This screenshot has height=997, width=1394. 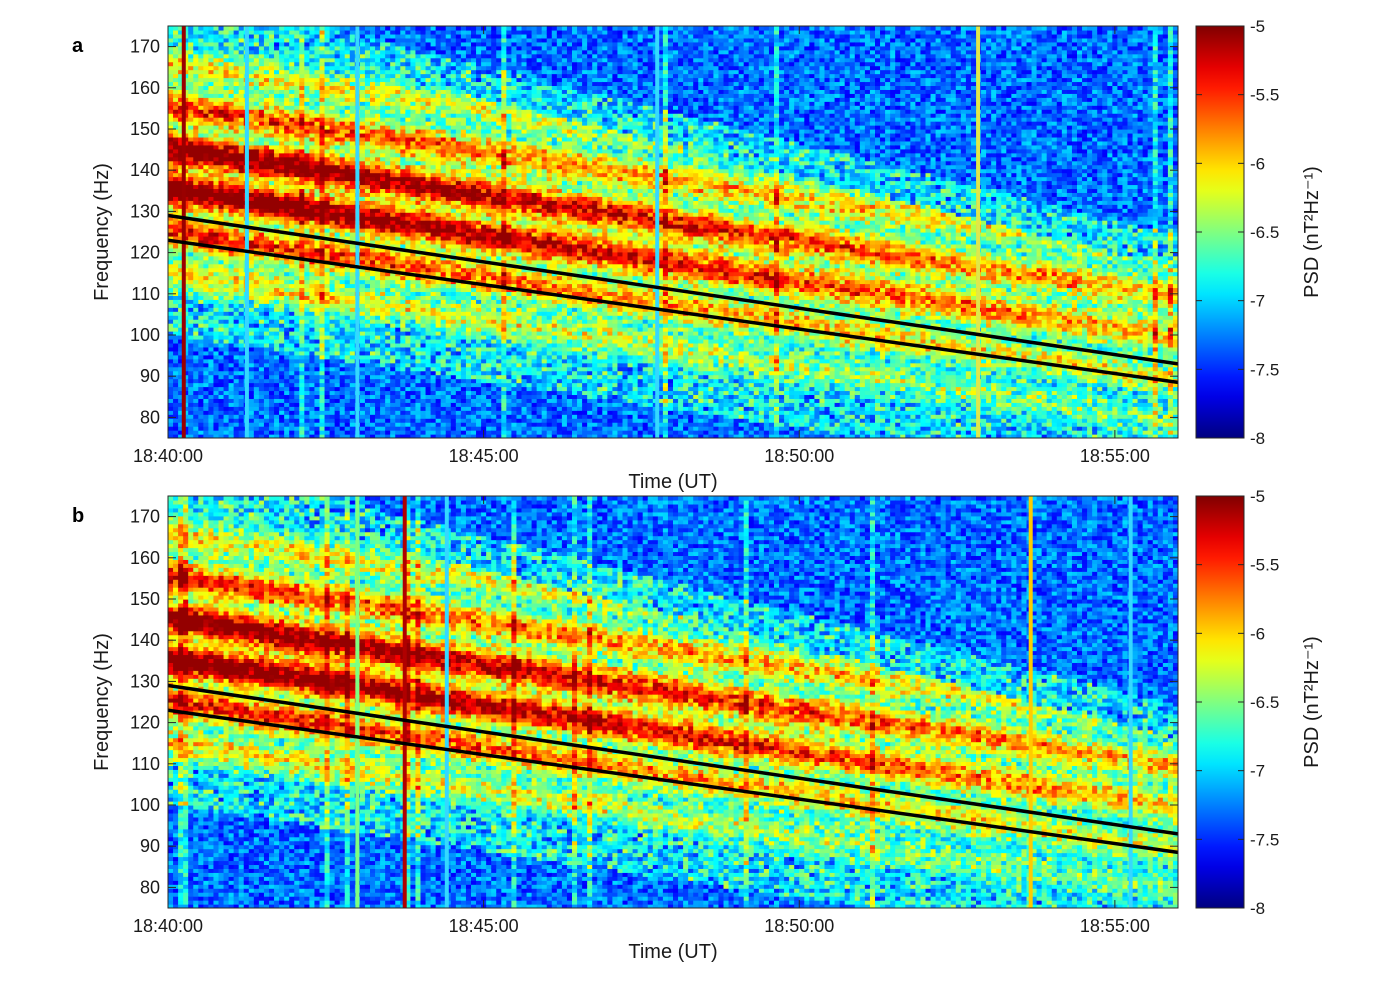 What do you see at coordinates (145, 805) in the screenshot?
I see `y-tick-label-b-100: 100` at bounding box center [145, 805].